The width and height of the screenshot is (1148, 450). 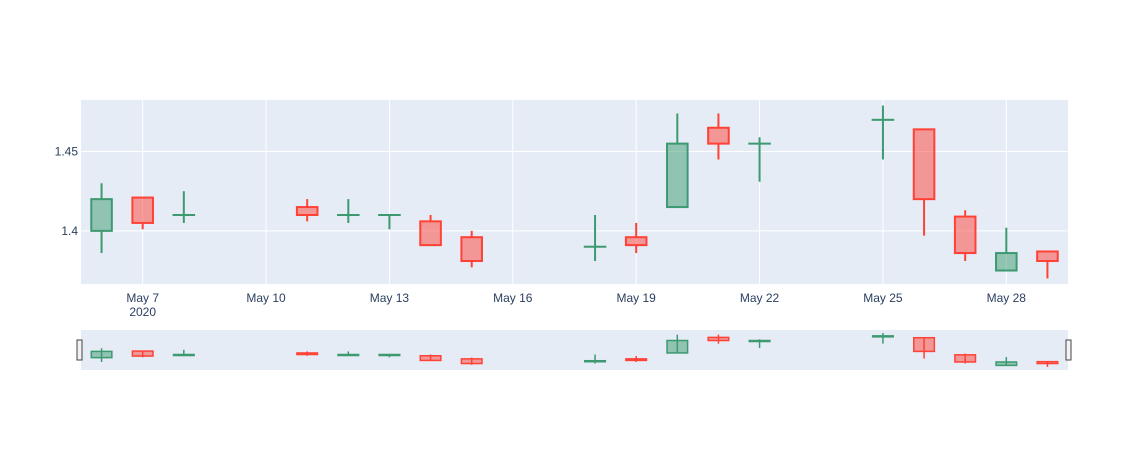 What do you see at coordinates (1068, 350) in the screenshot?
I see `range-slider-handle-right` at bounding box center [1068, 350].